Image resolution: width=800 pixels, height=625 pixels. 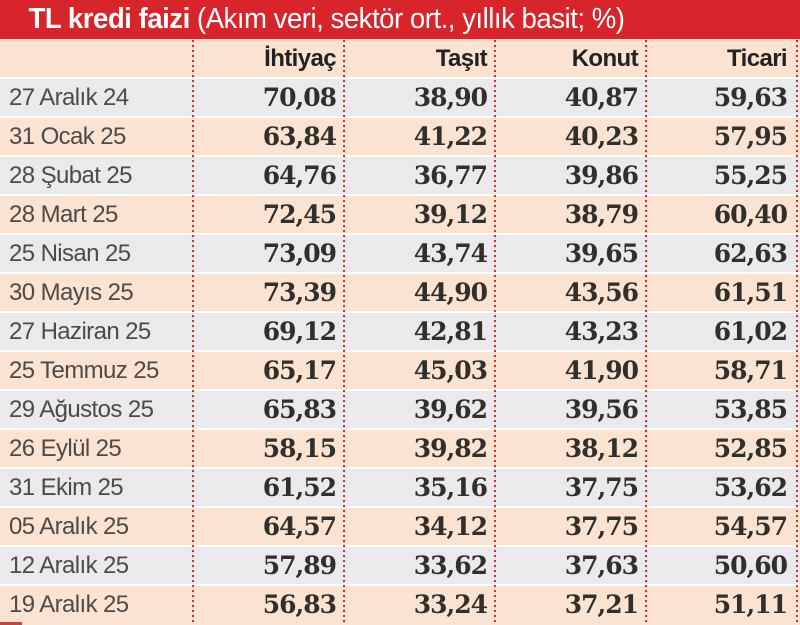 I want to click on row-date: 05 Aralık 25, so click(x=69, y=526).